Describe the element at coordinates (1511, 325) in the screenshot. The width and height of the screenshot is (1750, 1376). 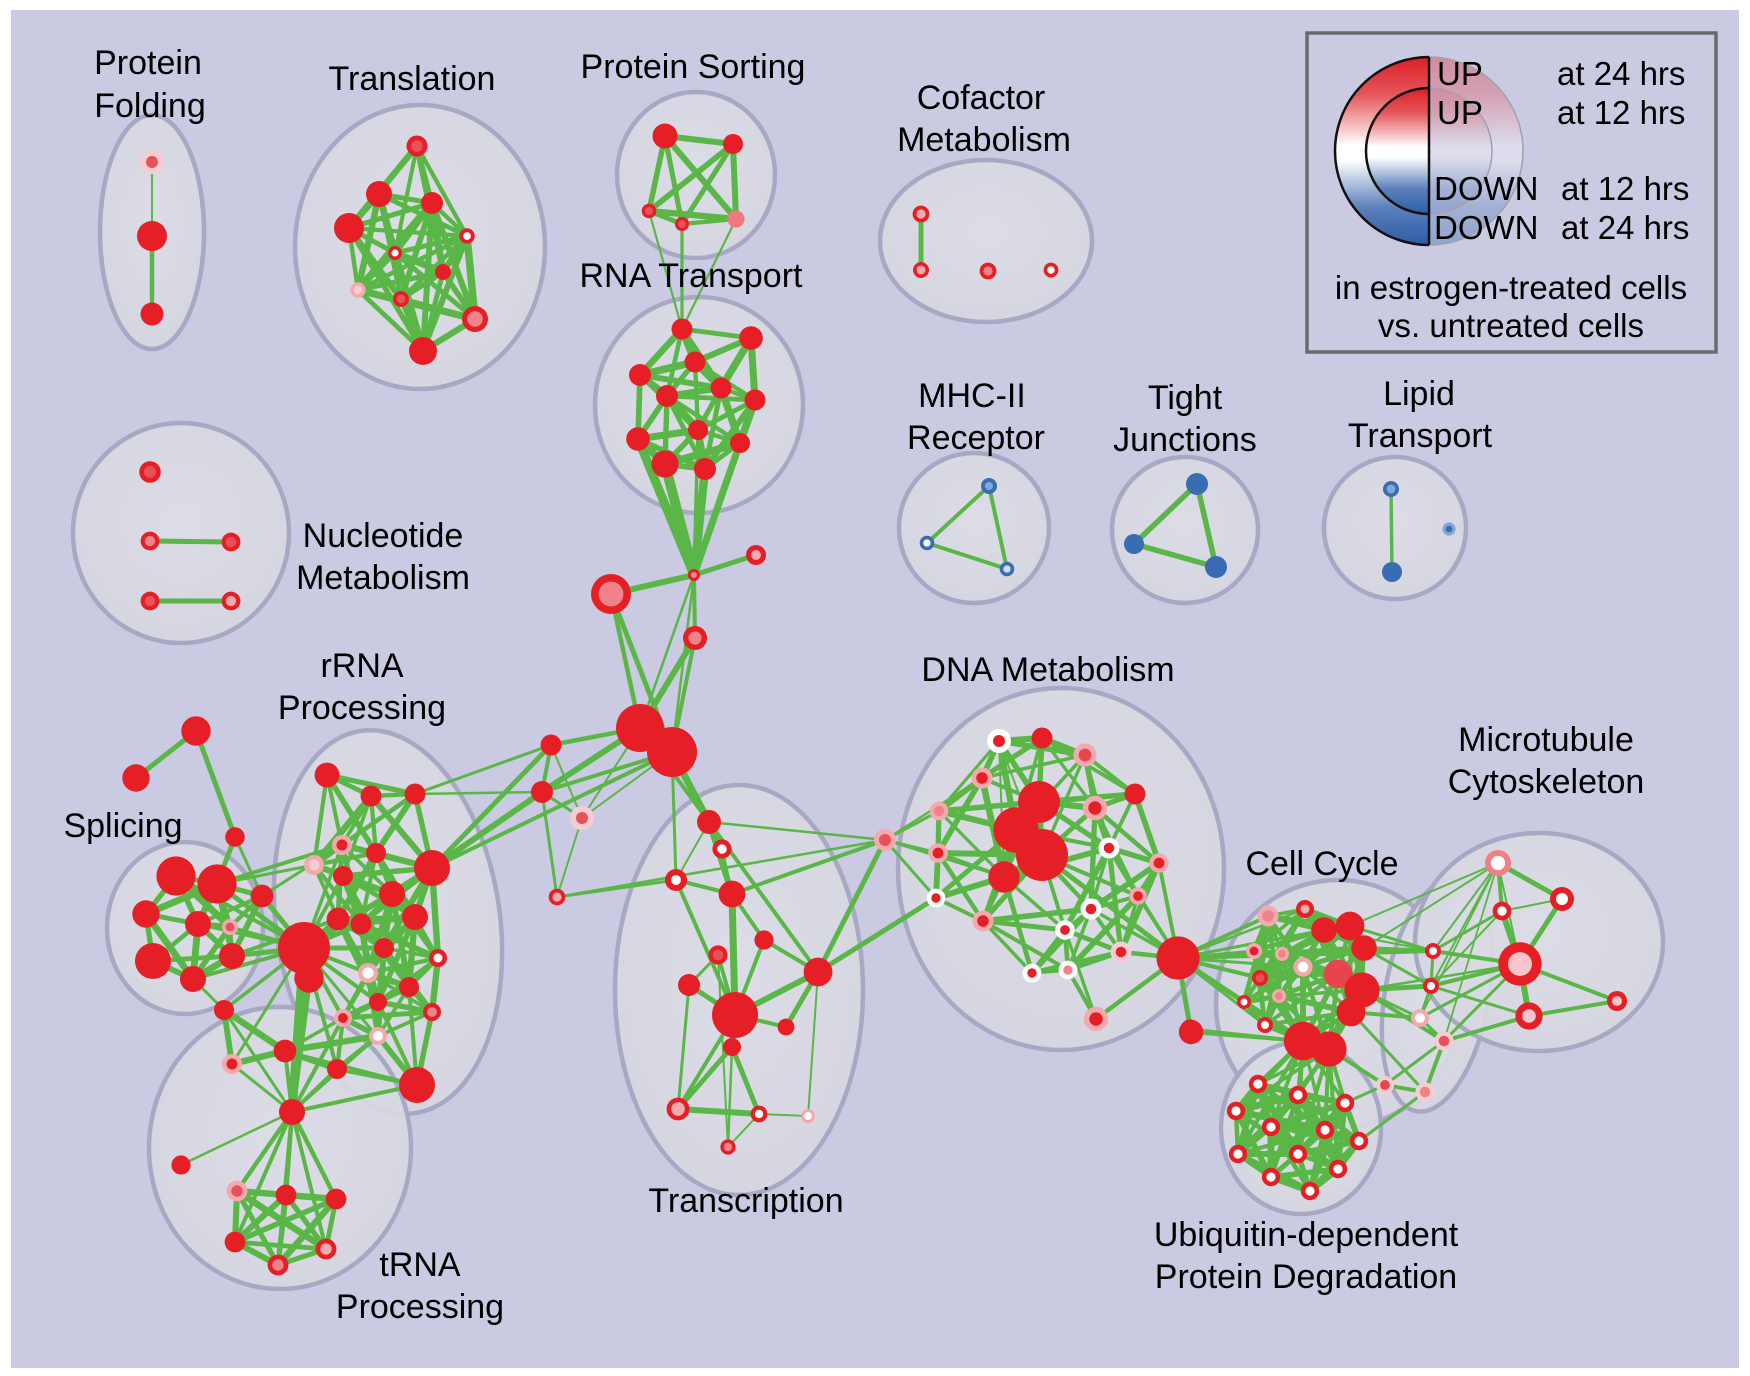
I see `svg-text: vs. untreated cells` at that location.